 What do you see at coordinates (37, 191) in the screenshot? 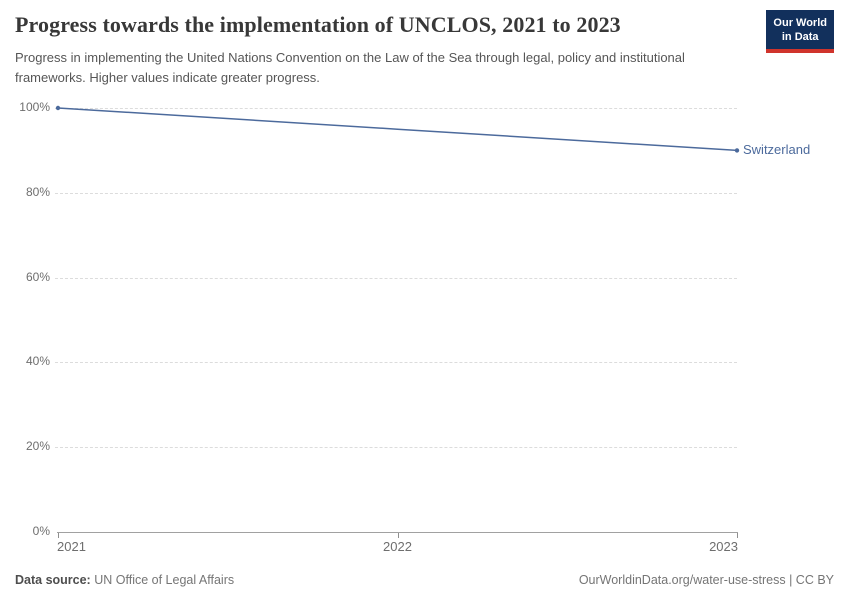
I see `y-tick-label: 80%` at bounding box center [37, 191].